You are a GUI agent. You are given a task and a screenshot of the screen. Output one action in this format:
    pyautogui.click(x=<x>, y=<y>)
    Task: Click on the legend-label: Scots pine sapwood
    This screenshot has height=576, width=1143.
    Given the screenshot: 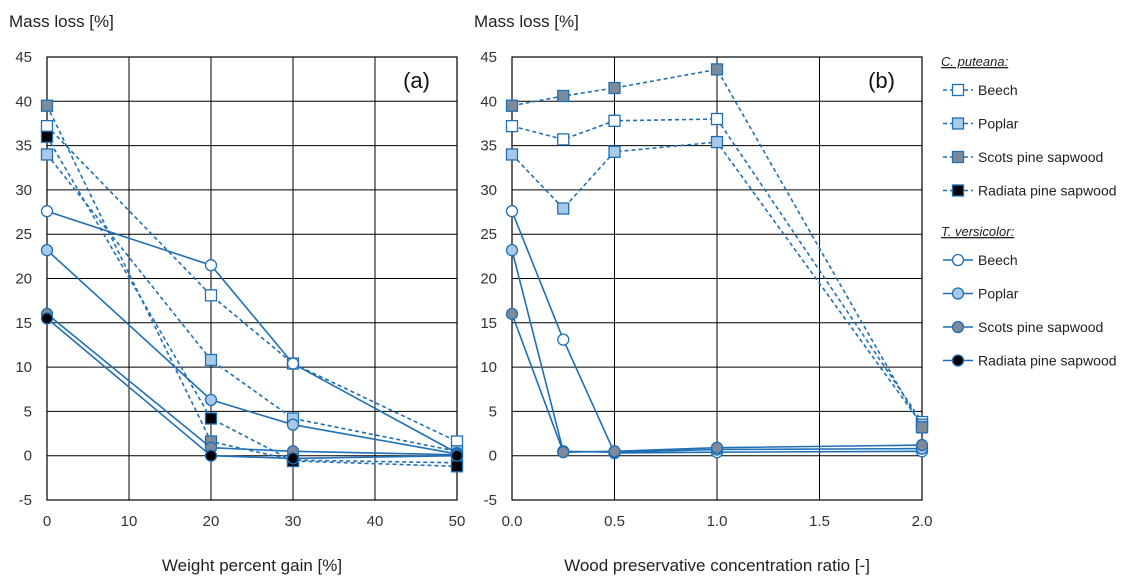 What is the action you would take?
    pyautogui.click(x=1040, y=327)
    